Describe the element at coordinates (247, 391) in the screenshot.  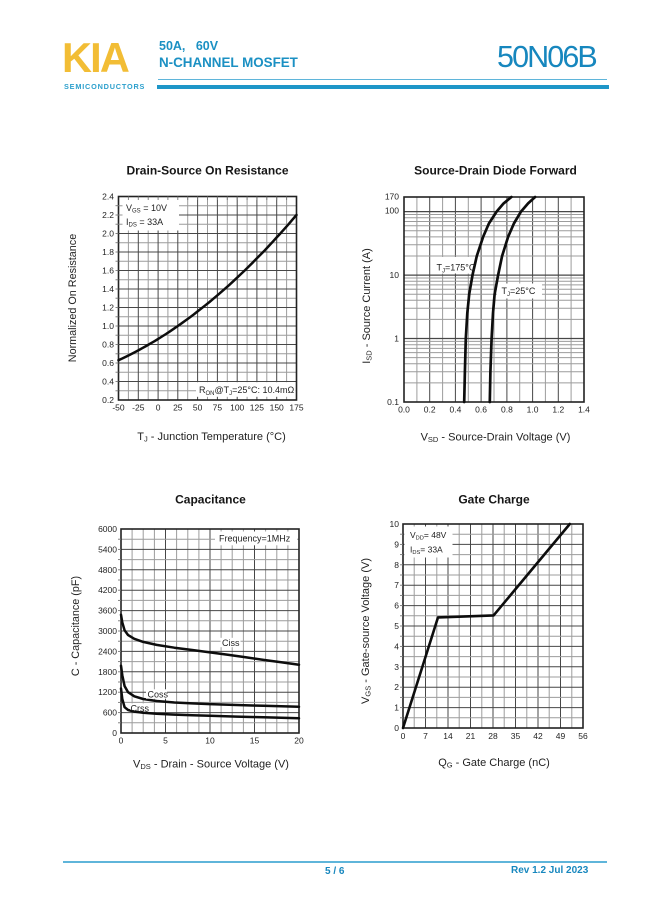
I see `svg-text: RON@TJ=25°C: 10.4mΩ` at that location.